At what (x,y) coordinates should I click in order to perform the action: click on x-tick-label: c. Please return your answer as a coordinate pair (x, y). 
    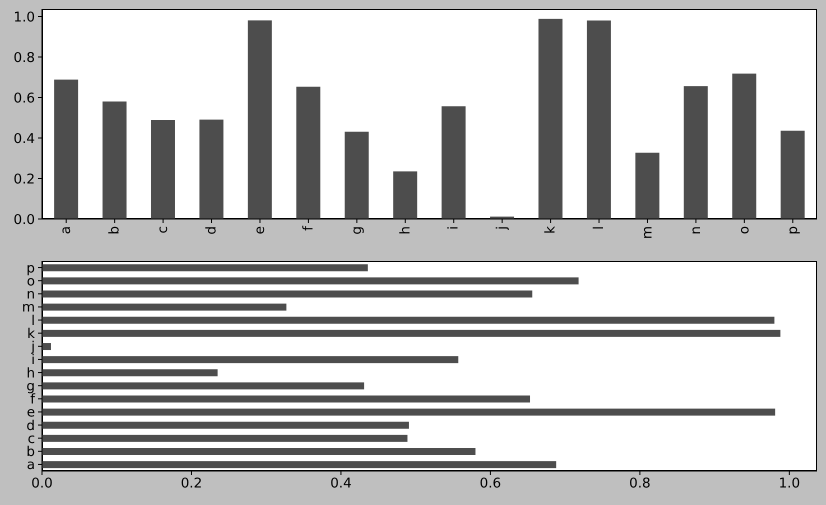
    Looking at the image, I should click on (163, 230).